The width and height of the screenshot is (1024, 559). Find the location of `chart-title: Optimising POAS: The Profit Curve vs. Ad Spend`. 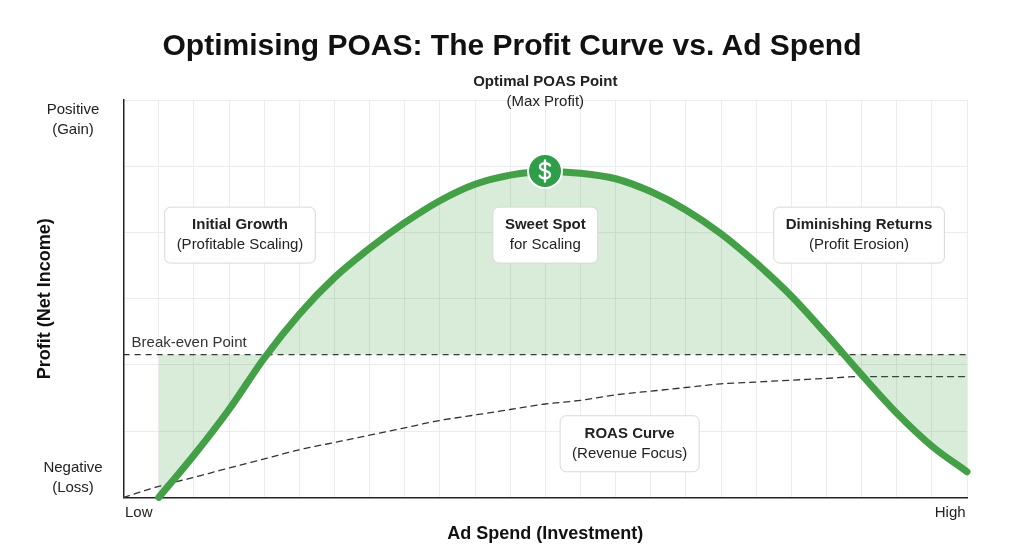

chart-title: Optimising POAS: The Profit Curve vs. Ad Spend is located at coordinates (512, 45).